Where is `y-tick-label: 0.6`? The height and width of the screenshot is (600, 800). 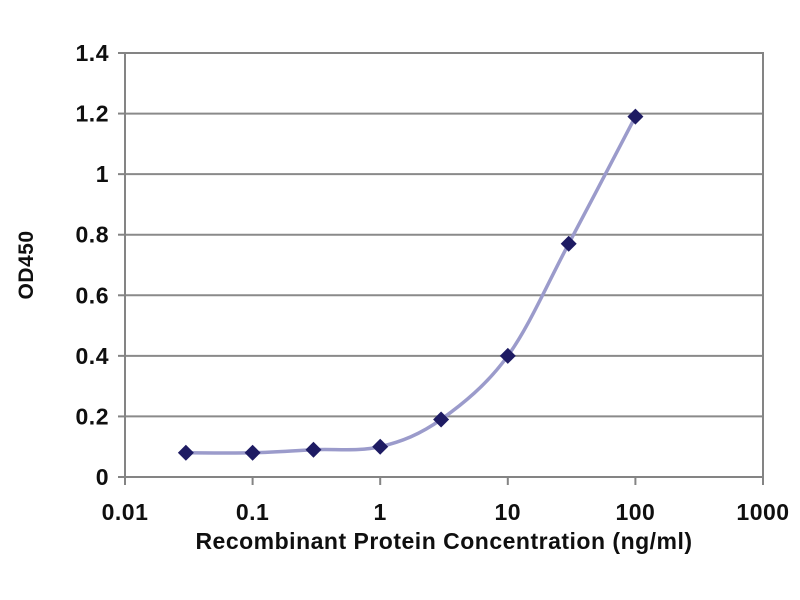
y-tick-label: 0.6 is located at coordinates (92, 295).